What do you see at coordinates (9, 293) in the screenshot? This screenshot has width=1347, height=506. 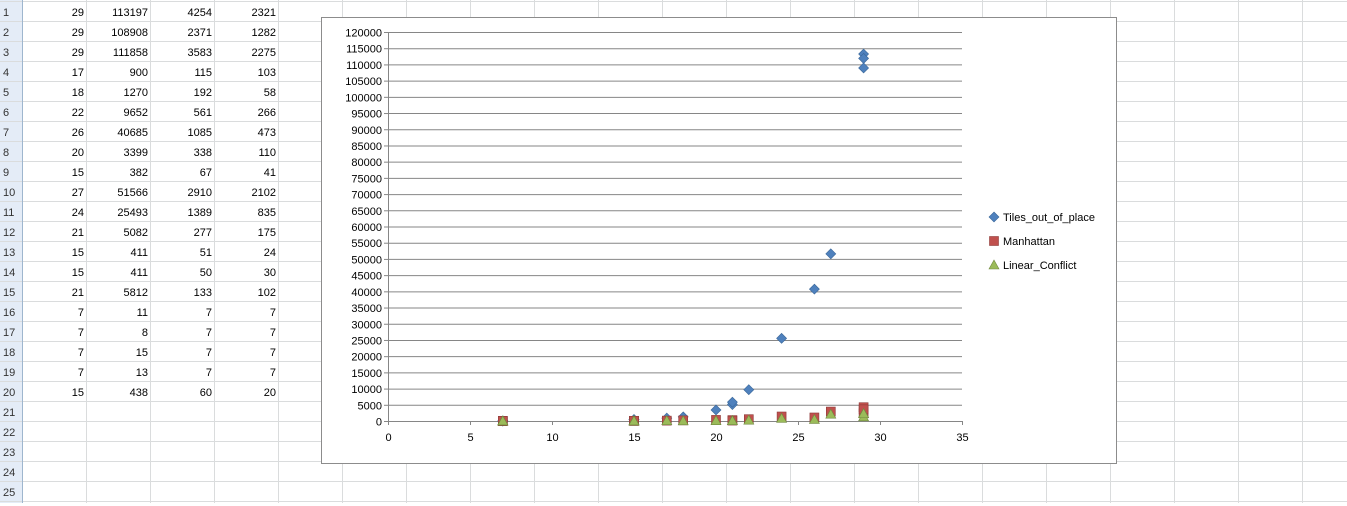 I see `row-header: 15` at bounding box center [9, 293].